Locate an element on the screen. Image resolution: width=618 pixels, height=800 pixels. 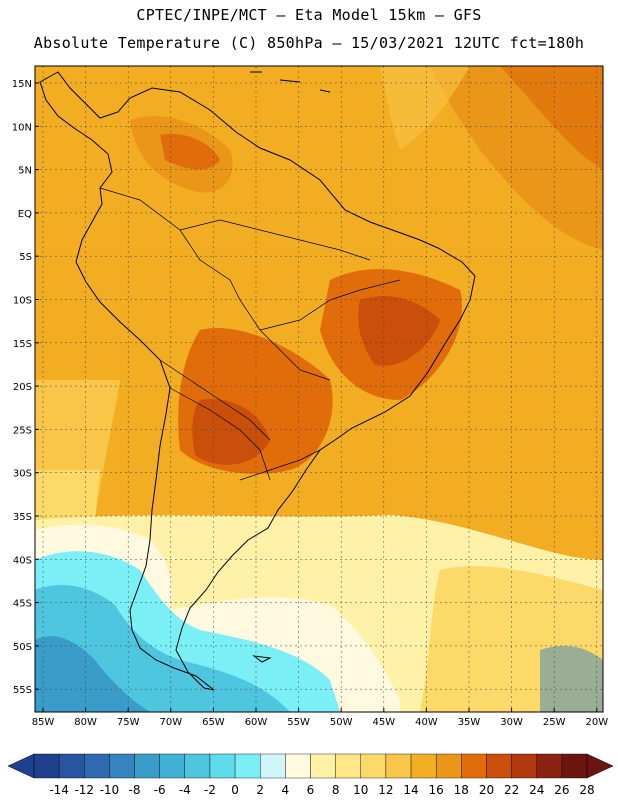
lon-label: 75W is located at coordinates (128, 722).